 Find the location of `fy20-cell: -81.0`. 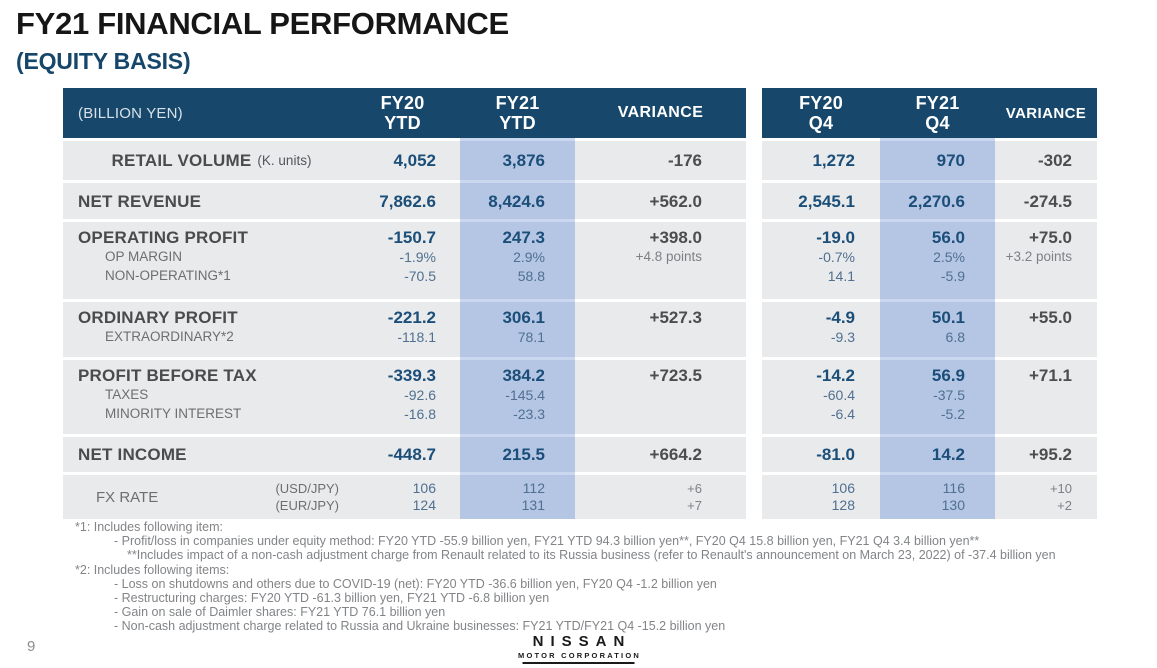

fy20-cell: -81.0 is located at coordinates (821, 454).